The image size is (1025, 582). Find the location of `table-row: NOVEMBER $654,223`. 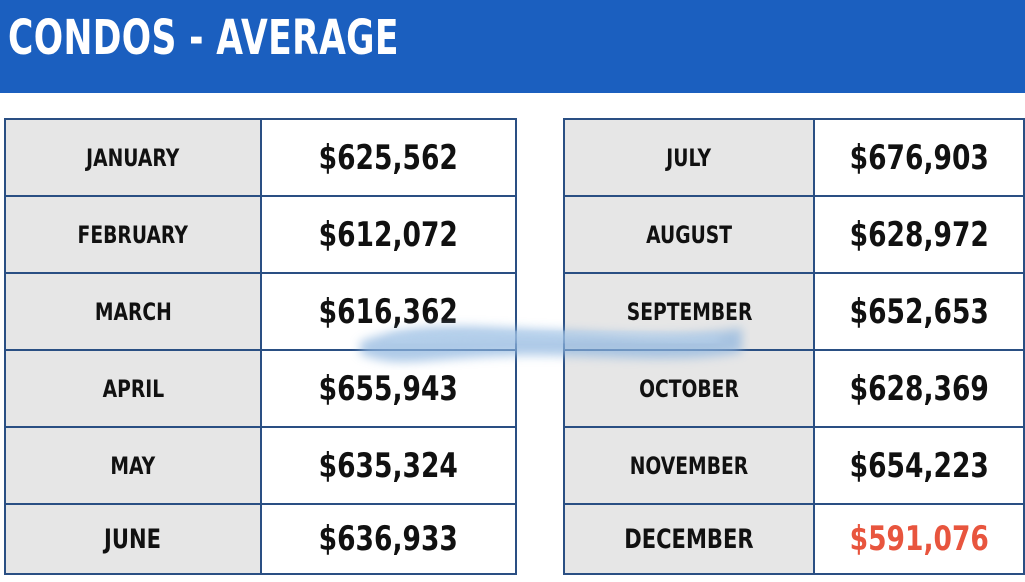

table-row: NOVEMBER $654,223 is located at coordinates (793, 465).